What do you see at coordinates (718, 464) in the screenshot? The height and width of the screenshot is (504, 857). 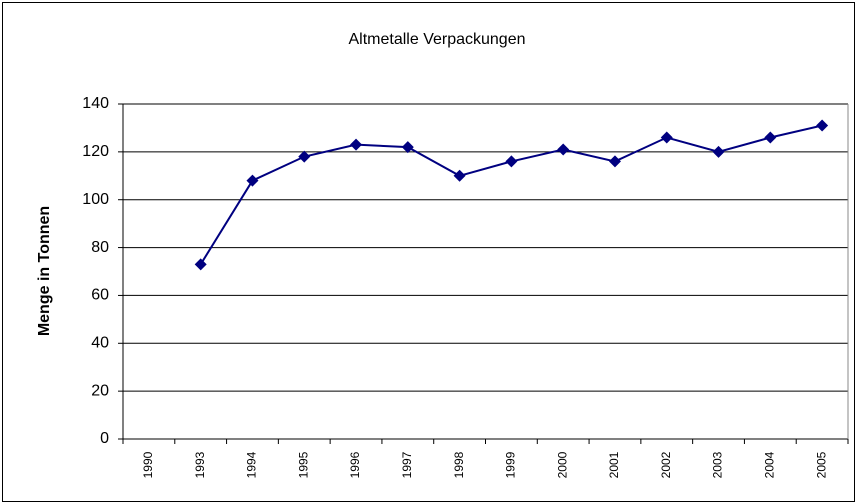 I see `x-tick-label: 2003` at bounding box center [718, 464].